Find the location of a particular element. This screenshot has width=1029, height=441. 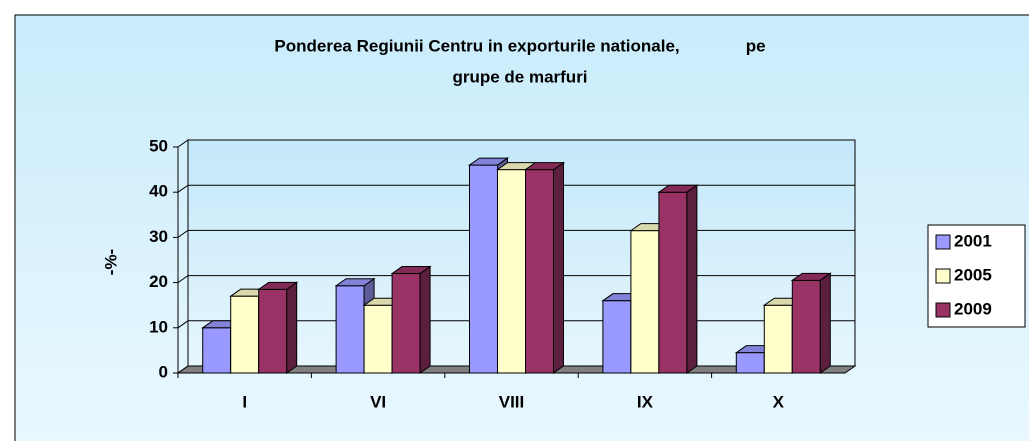

y-tick-label: 20 is located at coordinates (158, 281).